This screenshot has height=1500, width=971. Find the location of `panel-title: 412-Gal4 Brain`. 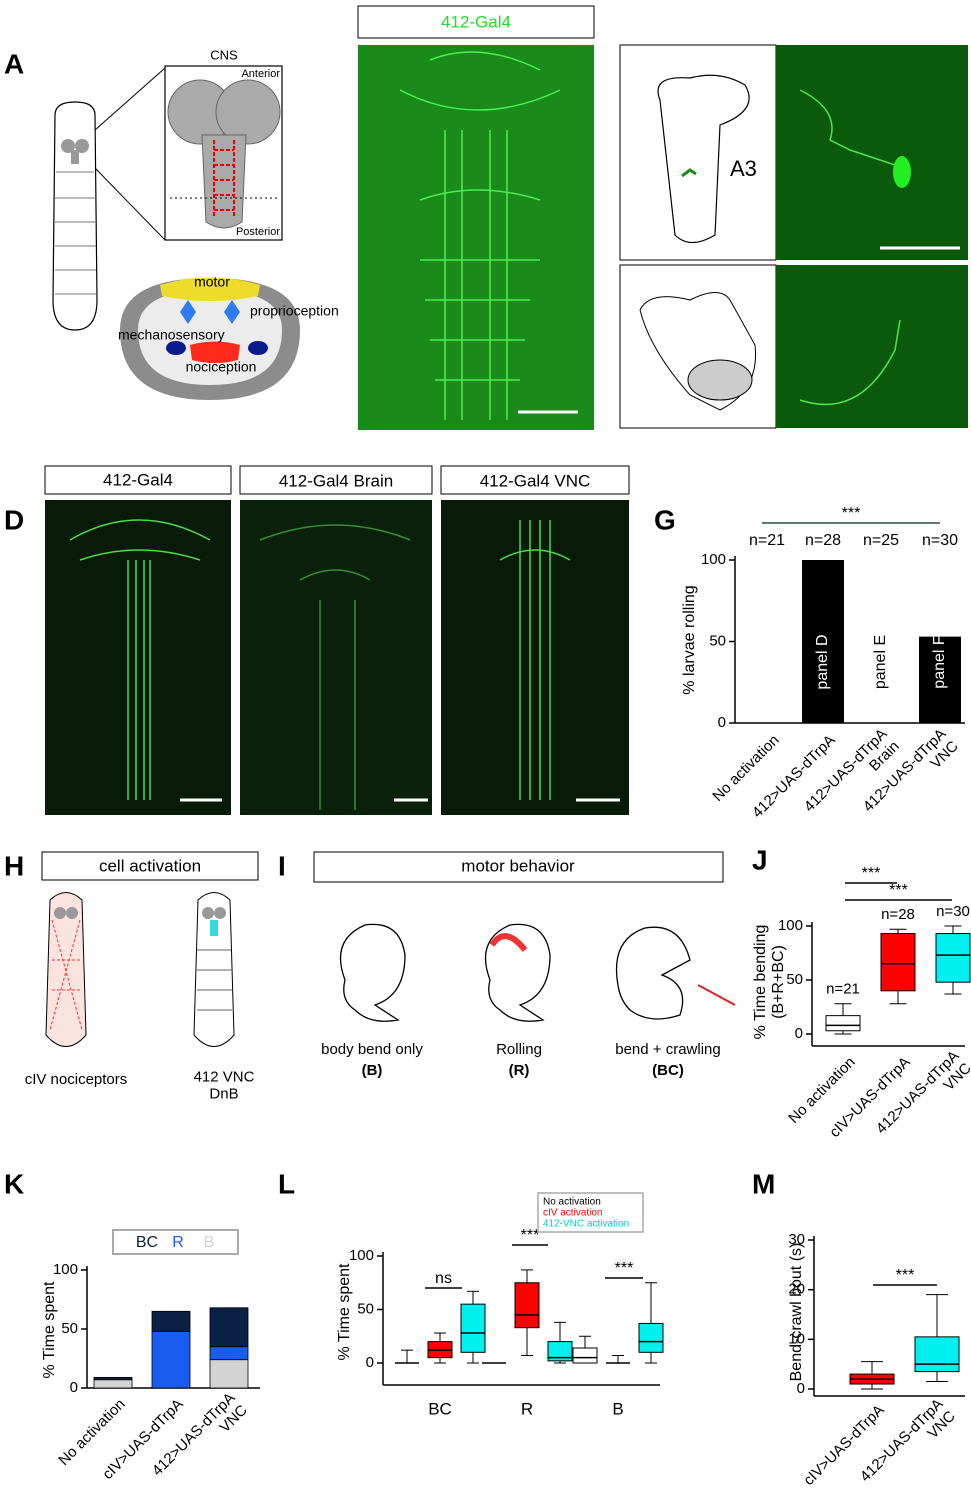

panel-title: 412-Gal4 Brain is located at coordinates (336, 480).